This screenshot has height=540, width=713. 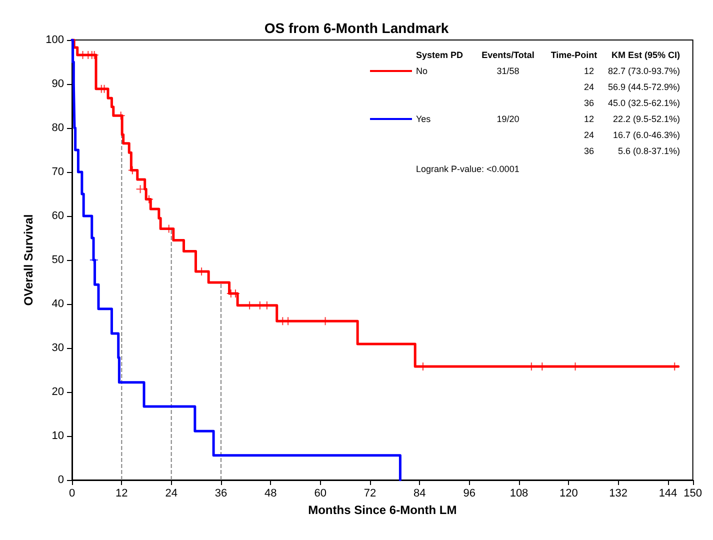 What do you see at coordinates (468, 169) in the screenshot?
I see `annotation: Logrank P-value: <0.0001` at bounding box center [468, 169].